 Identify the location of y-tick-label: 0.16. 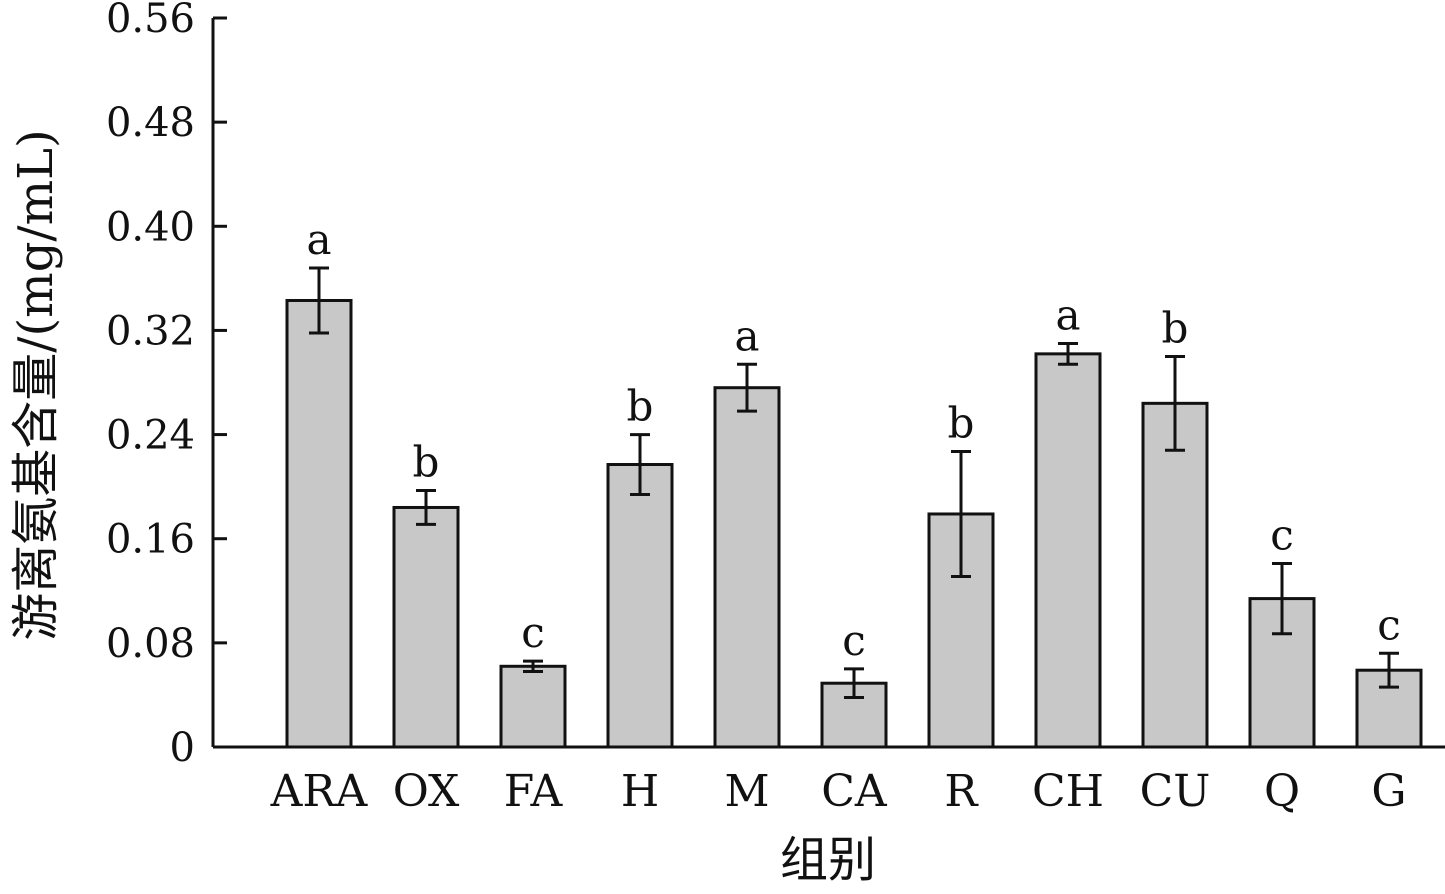
(150, 540).